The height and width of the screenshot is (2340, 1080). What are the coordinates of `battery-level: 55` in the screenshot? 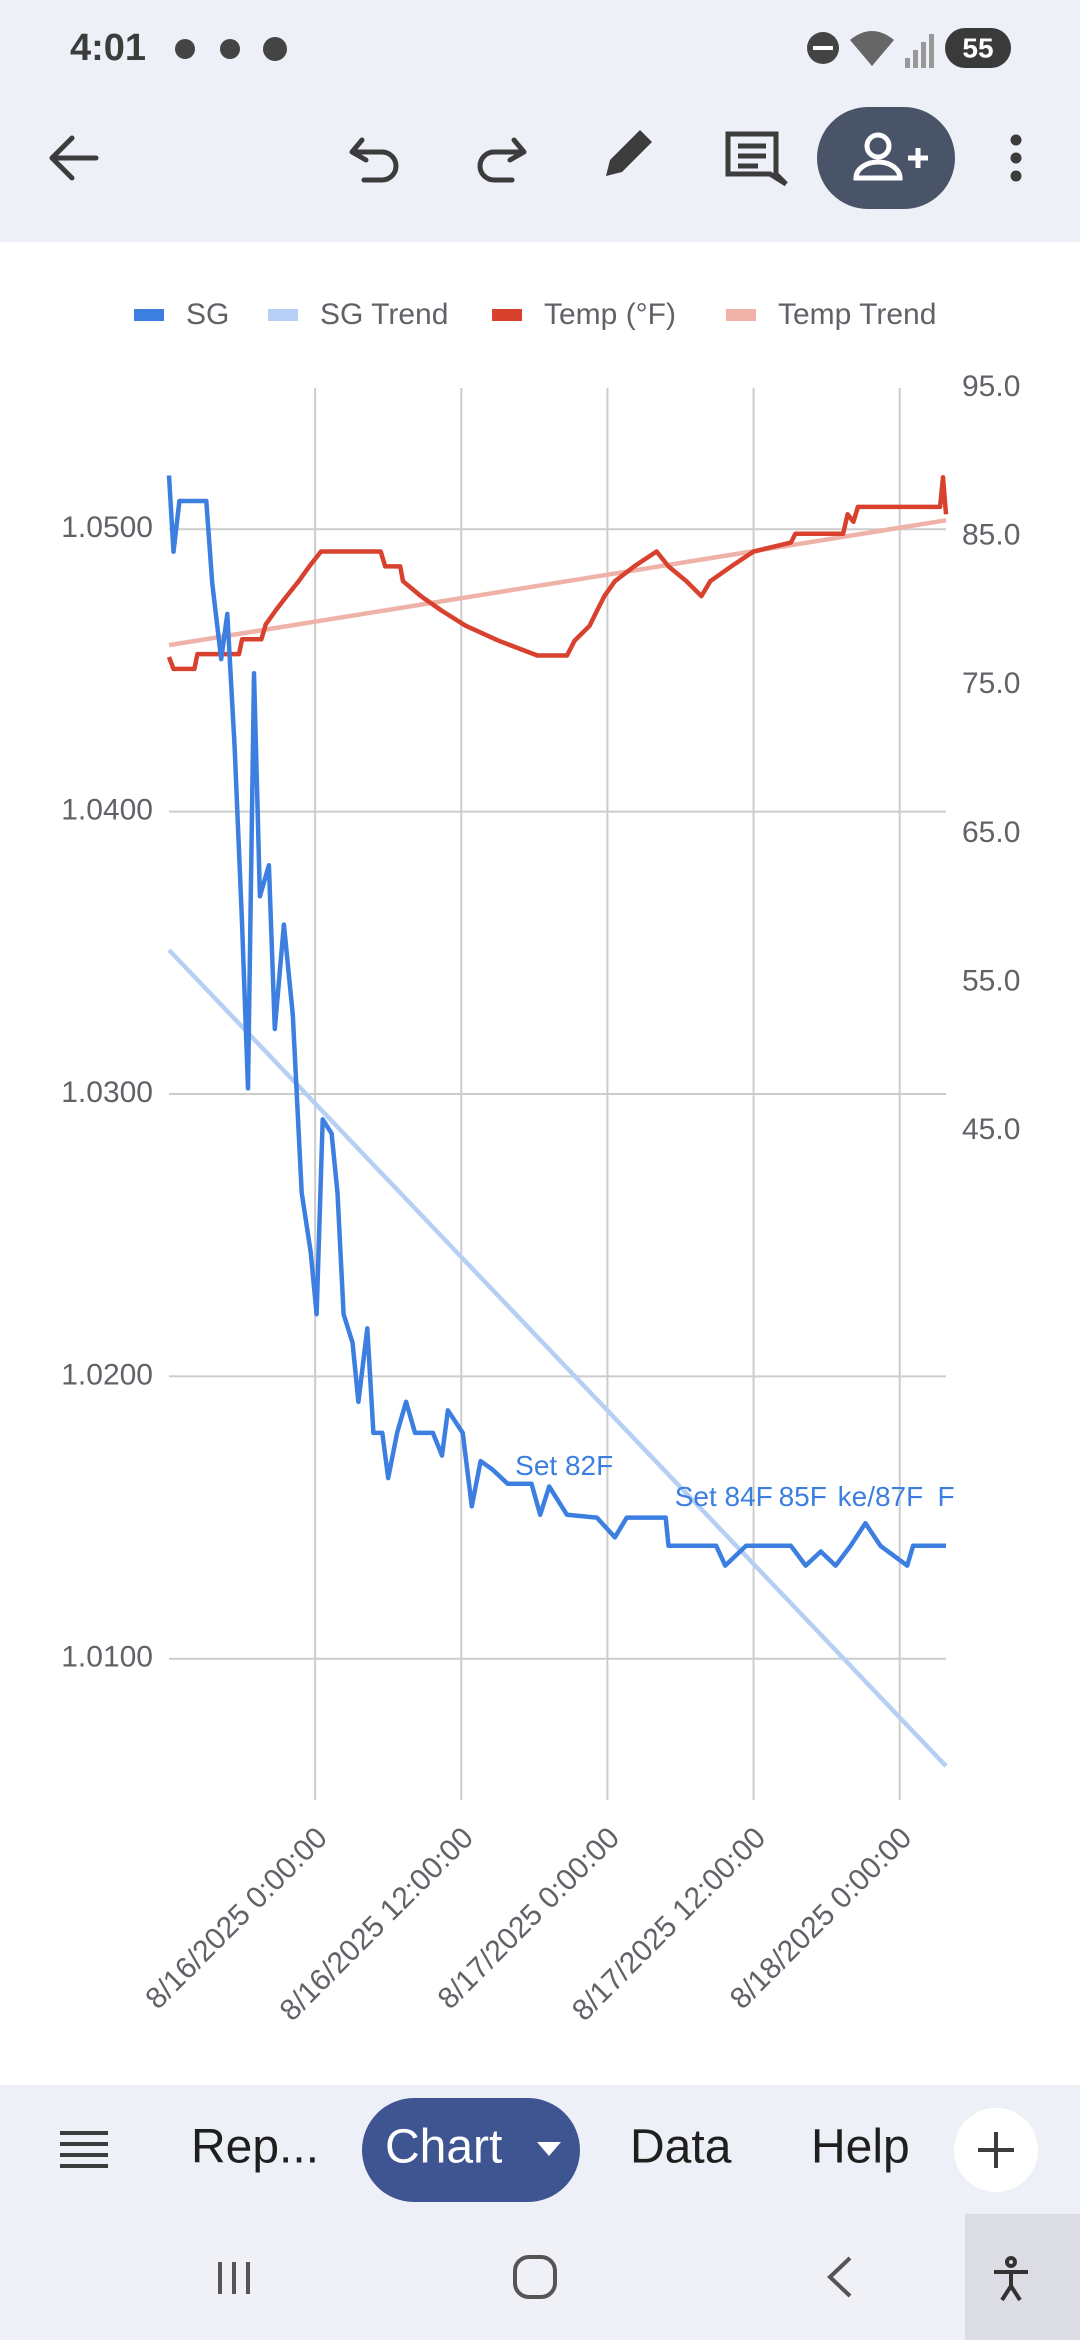 It's located at (977, 47).